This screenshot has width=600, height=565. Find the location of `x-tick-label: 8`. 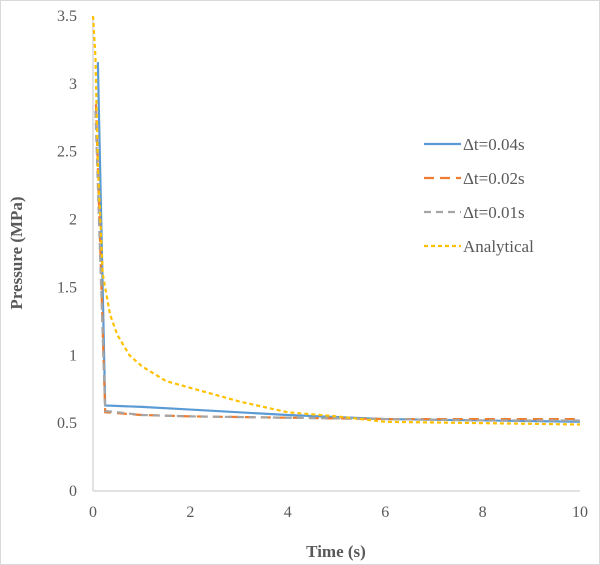

x-tick-label: 8 is located at coordinates (483, 512).